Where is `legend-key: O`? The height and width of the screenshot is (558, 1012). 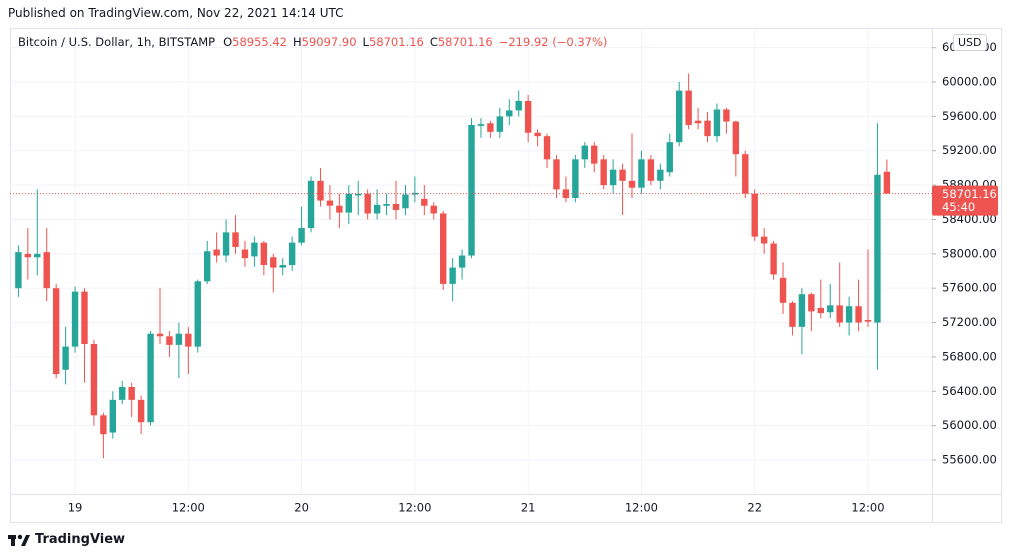 legend-key: O is located at coordinates (228, 42).